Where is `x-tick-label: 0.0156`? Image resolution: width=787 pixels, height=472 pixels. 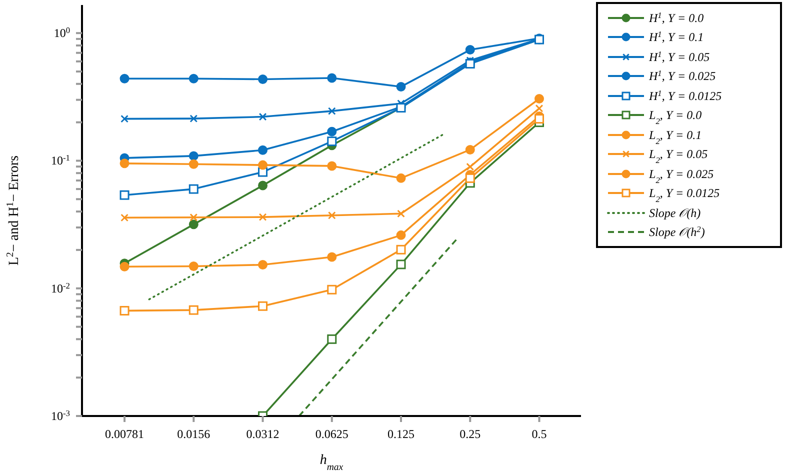 x-tick-label: 0.0156 is located at coordinates (193, 434).